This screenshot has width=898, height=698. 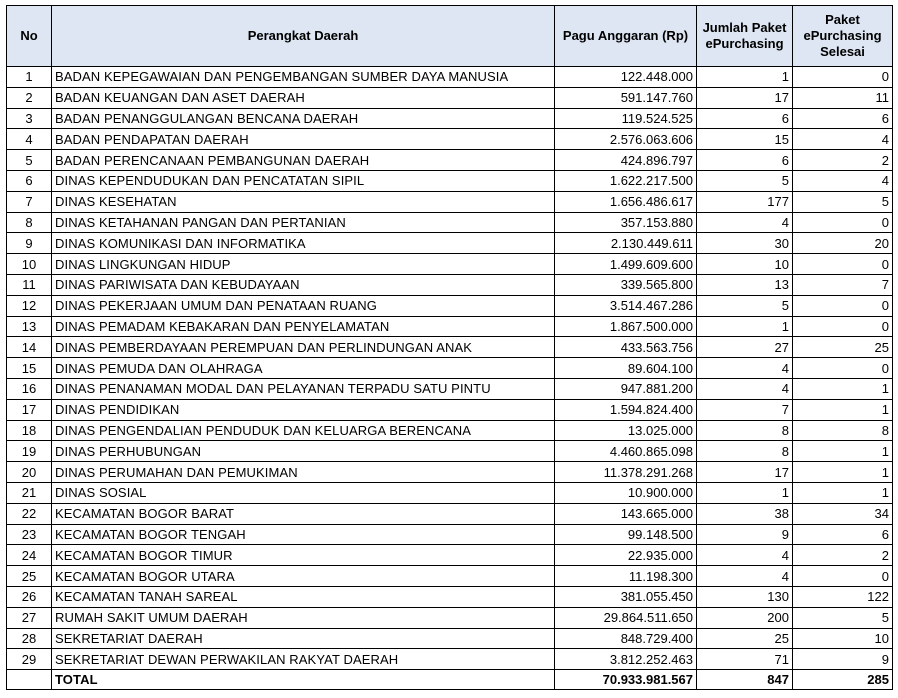 What do you see at coordinates (303, 243) in the screenshot?
I see `perangkat-daerah-cell: DINAS KOMUNIKASI DAN INFORMATIKA` at bounding box center [303, 243].